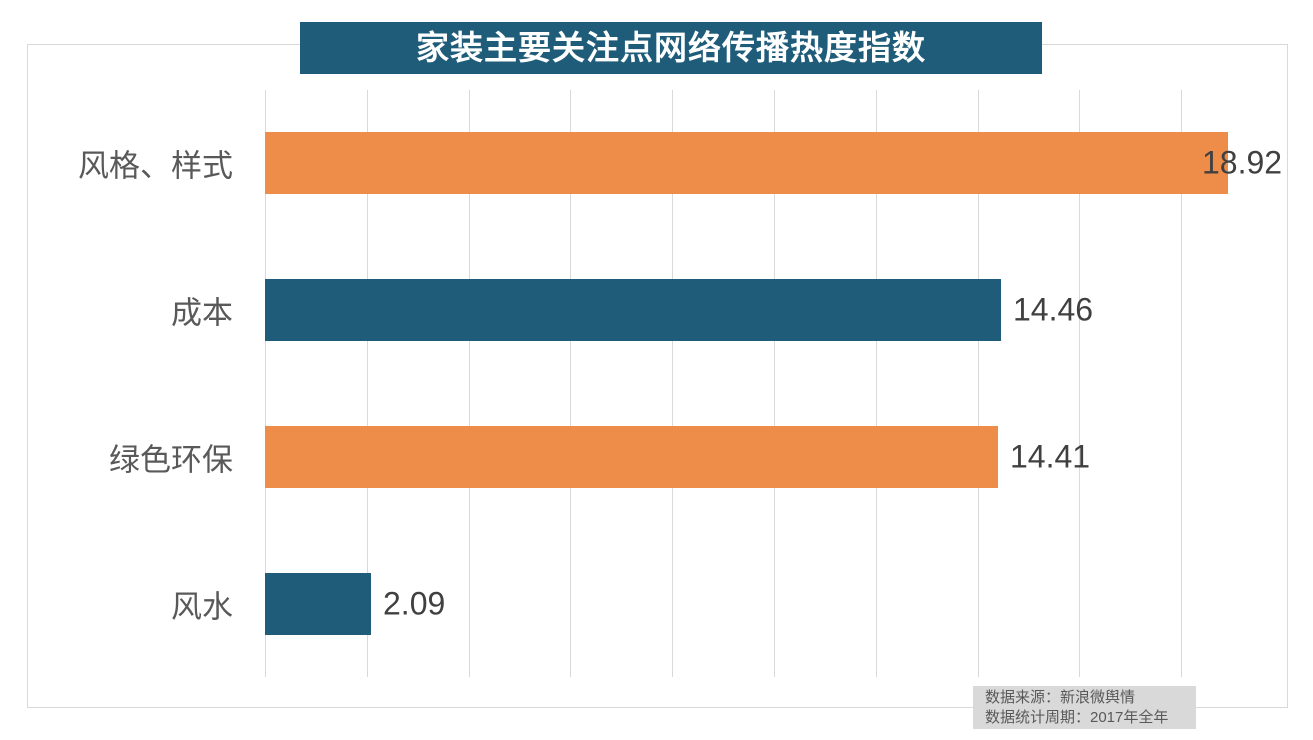 Image resolution: width=1313 pixels, height=740 pixels. What do you see at coordinates (1084, 707) in the screenshot?
I see `source-note: 数据来源：新浪微舆情 数据统计周期：2017年全年` at bounding box center [1084, 707].